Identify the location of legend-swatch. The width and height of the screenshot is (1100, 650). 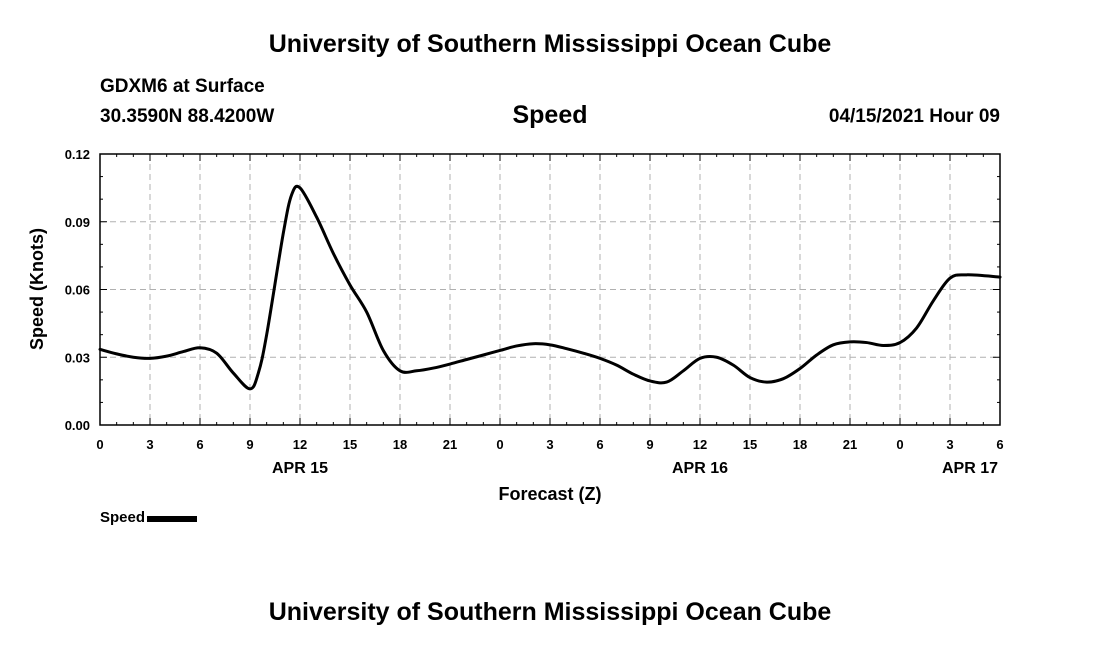
(172, 519).